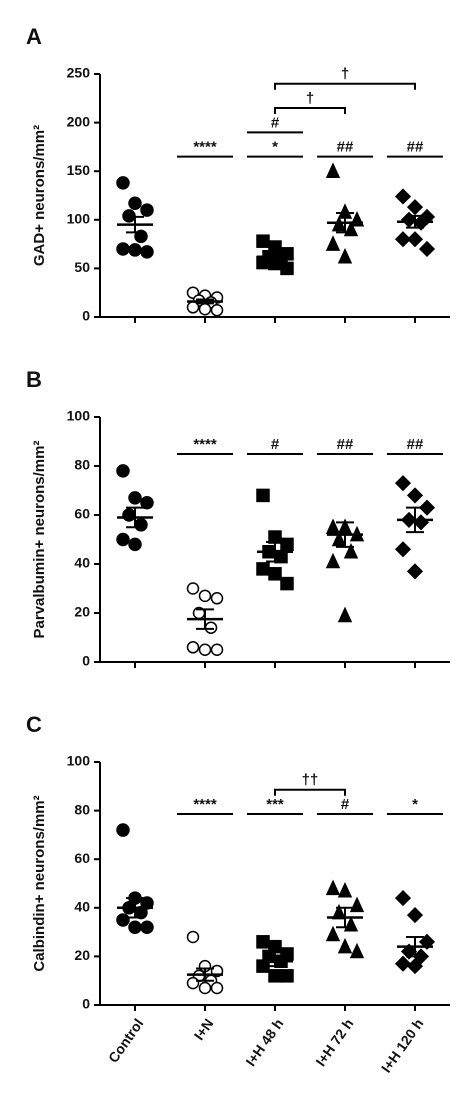 This screenshot has height=1113, width=474. Describe the element at coordinates (204, 1029) in the screenshot. I see `x-tick-label: I+N` at that location.